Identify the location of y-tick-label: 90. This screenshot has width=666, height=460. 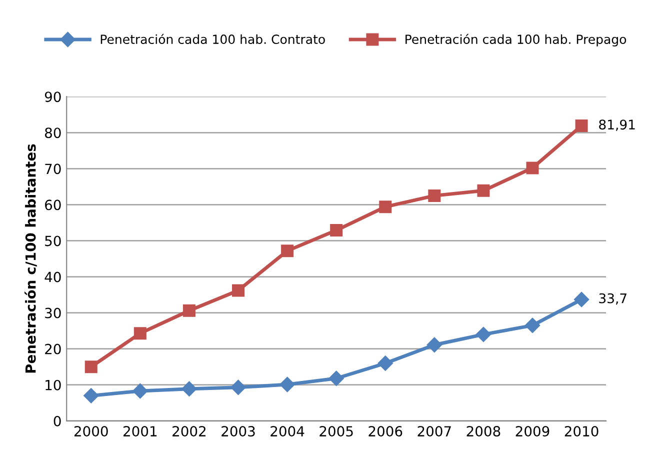
(52, 97).